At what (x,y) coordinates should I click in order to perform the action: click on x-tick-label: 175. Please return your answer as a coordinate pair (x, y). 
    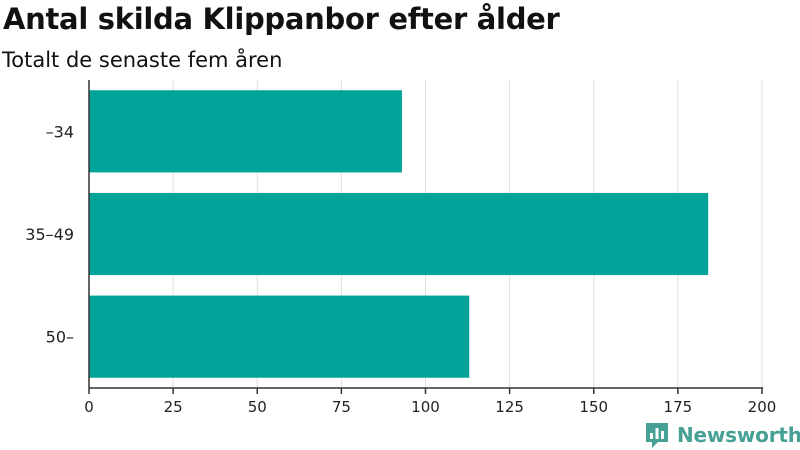
    Looking at the image, I should click on (678, 407).